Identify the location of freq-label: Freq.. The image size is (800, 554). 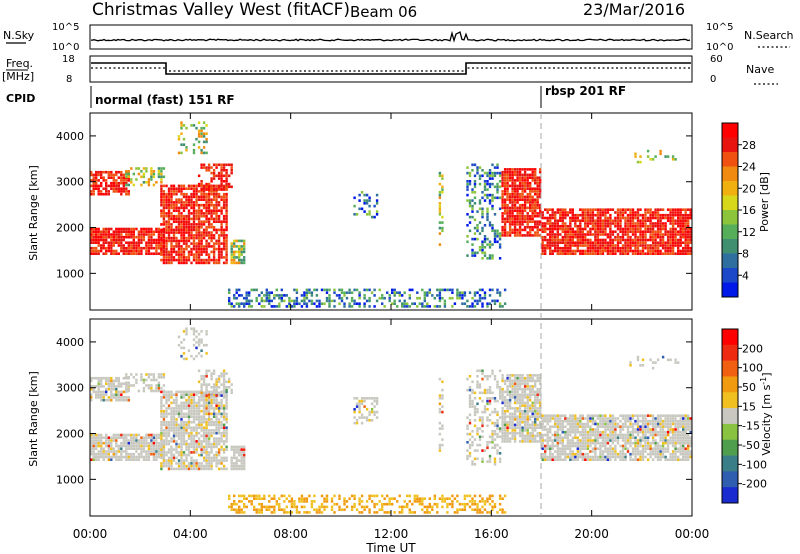
(19, 63).